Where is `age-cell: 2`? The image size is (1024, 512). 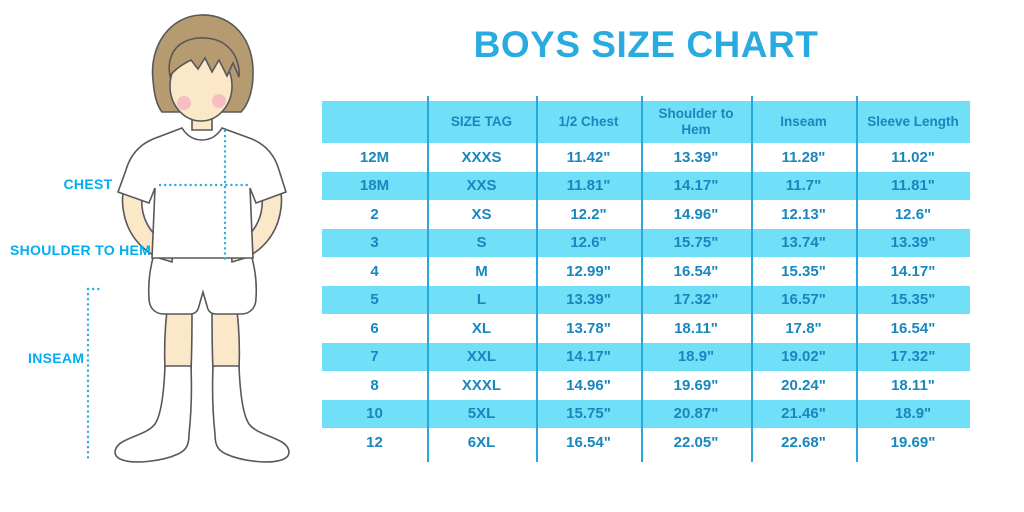
age-cell: 2 is located at coordinates (374, 214).